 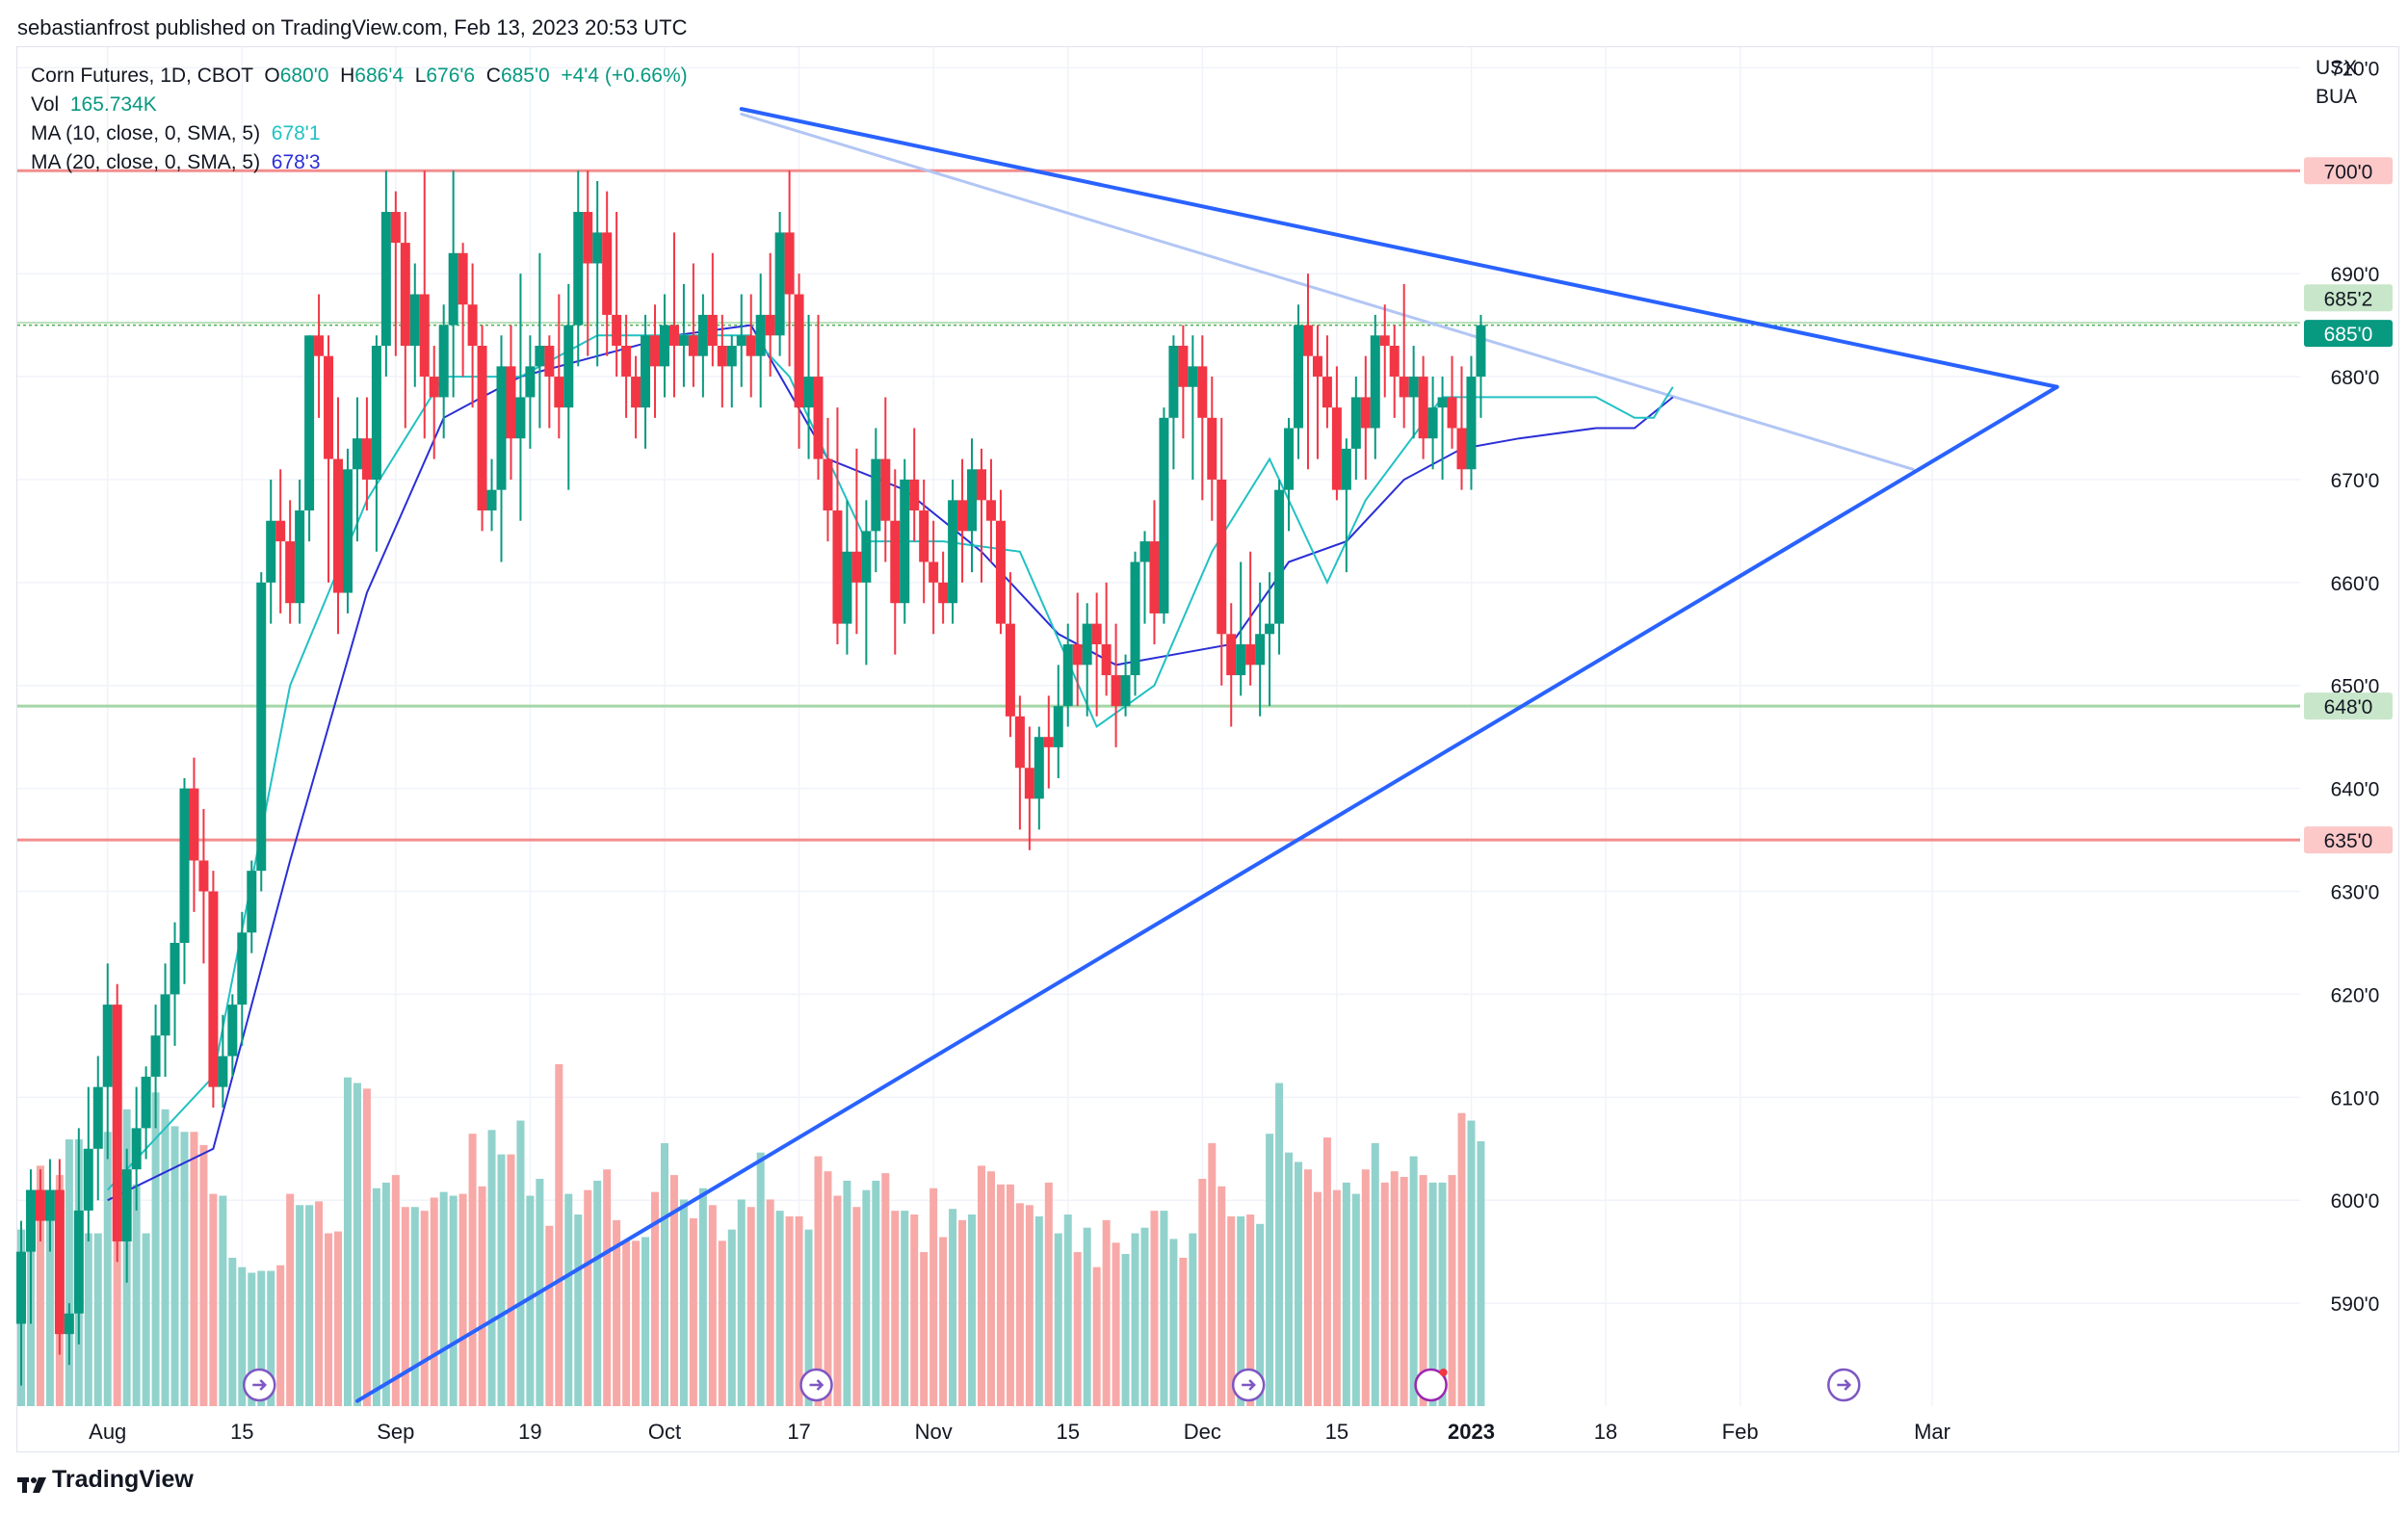 I want to click on currency-line1: USX, so click(x=2337, y=68).